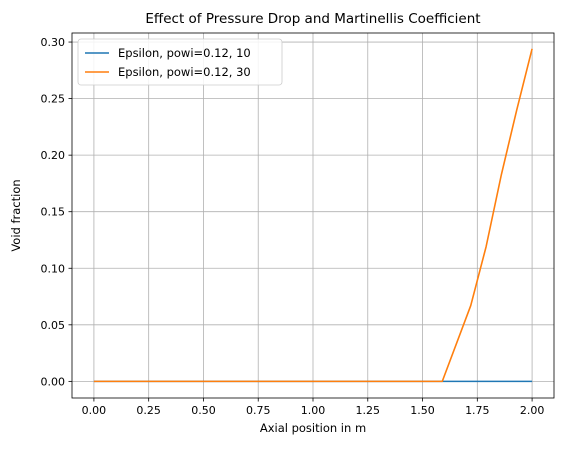 The image size is (576, 455). I want to click on y-tick-label: 0.05, so click(53, 325).